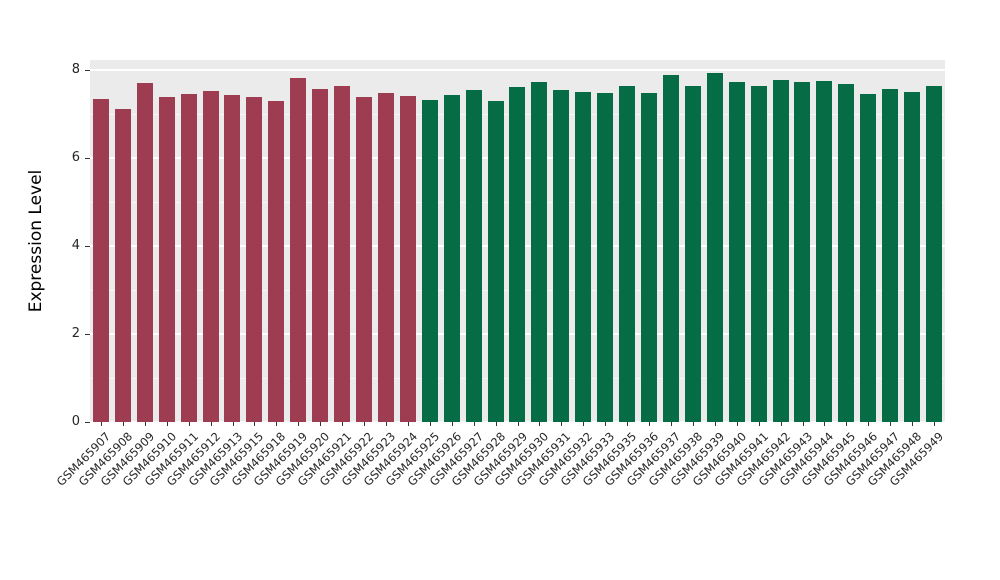 The height and width of the screenshot is (580, 1000). Describe the element at coordinates (912, 257) in the screenshot. I see `bar-GSM465948` at that location.